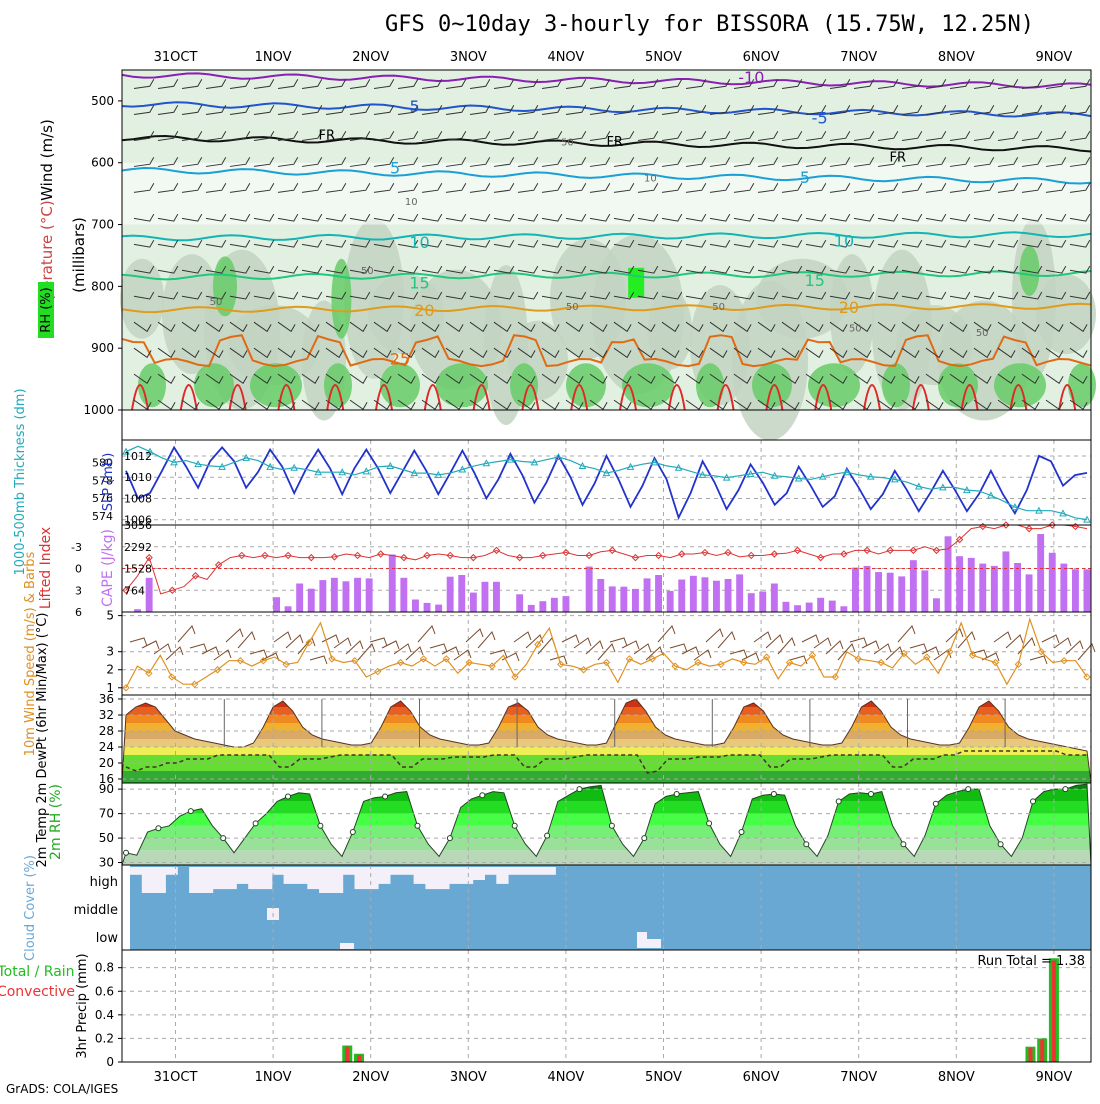 The image size is (1100, 1104). What do you see at coordinates (358, 1058) in the screenshot?
I see `precip-convective-bar` at bounding box center [358, 1058].